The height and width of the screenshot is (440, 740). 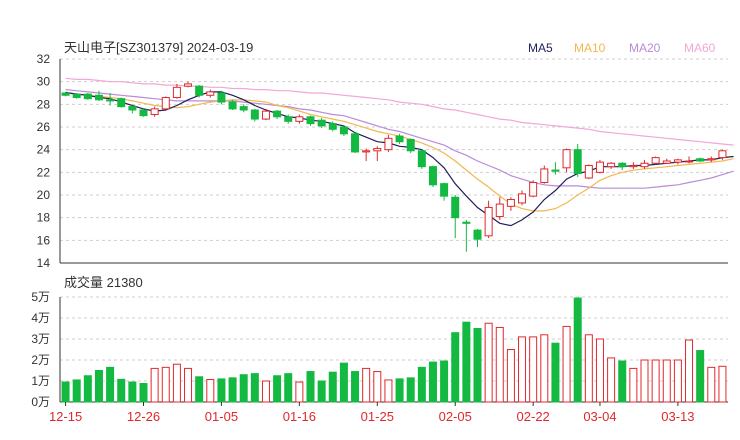 I want to click on date-tick-label: 12-26, so click(x=143, y=416).